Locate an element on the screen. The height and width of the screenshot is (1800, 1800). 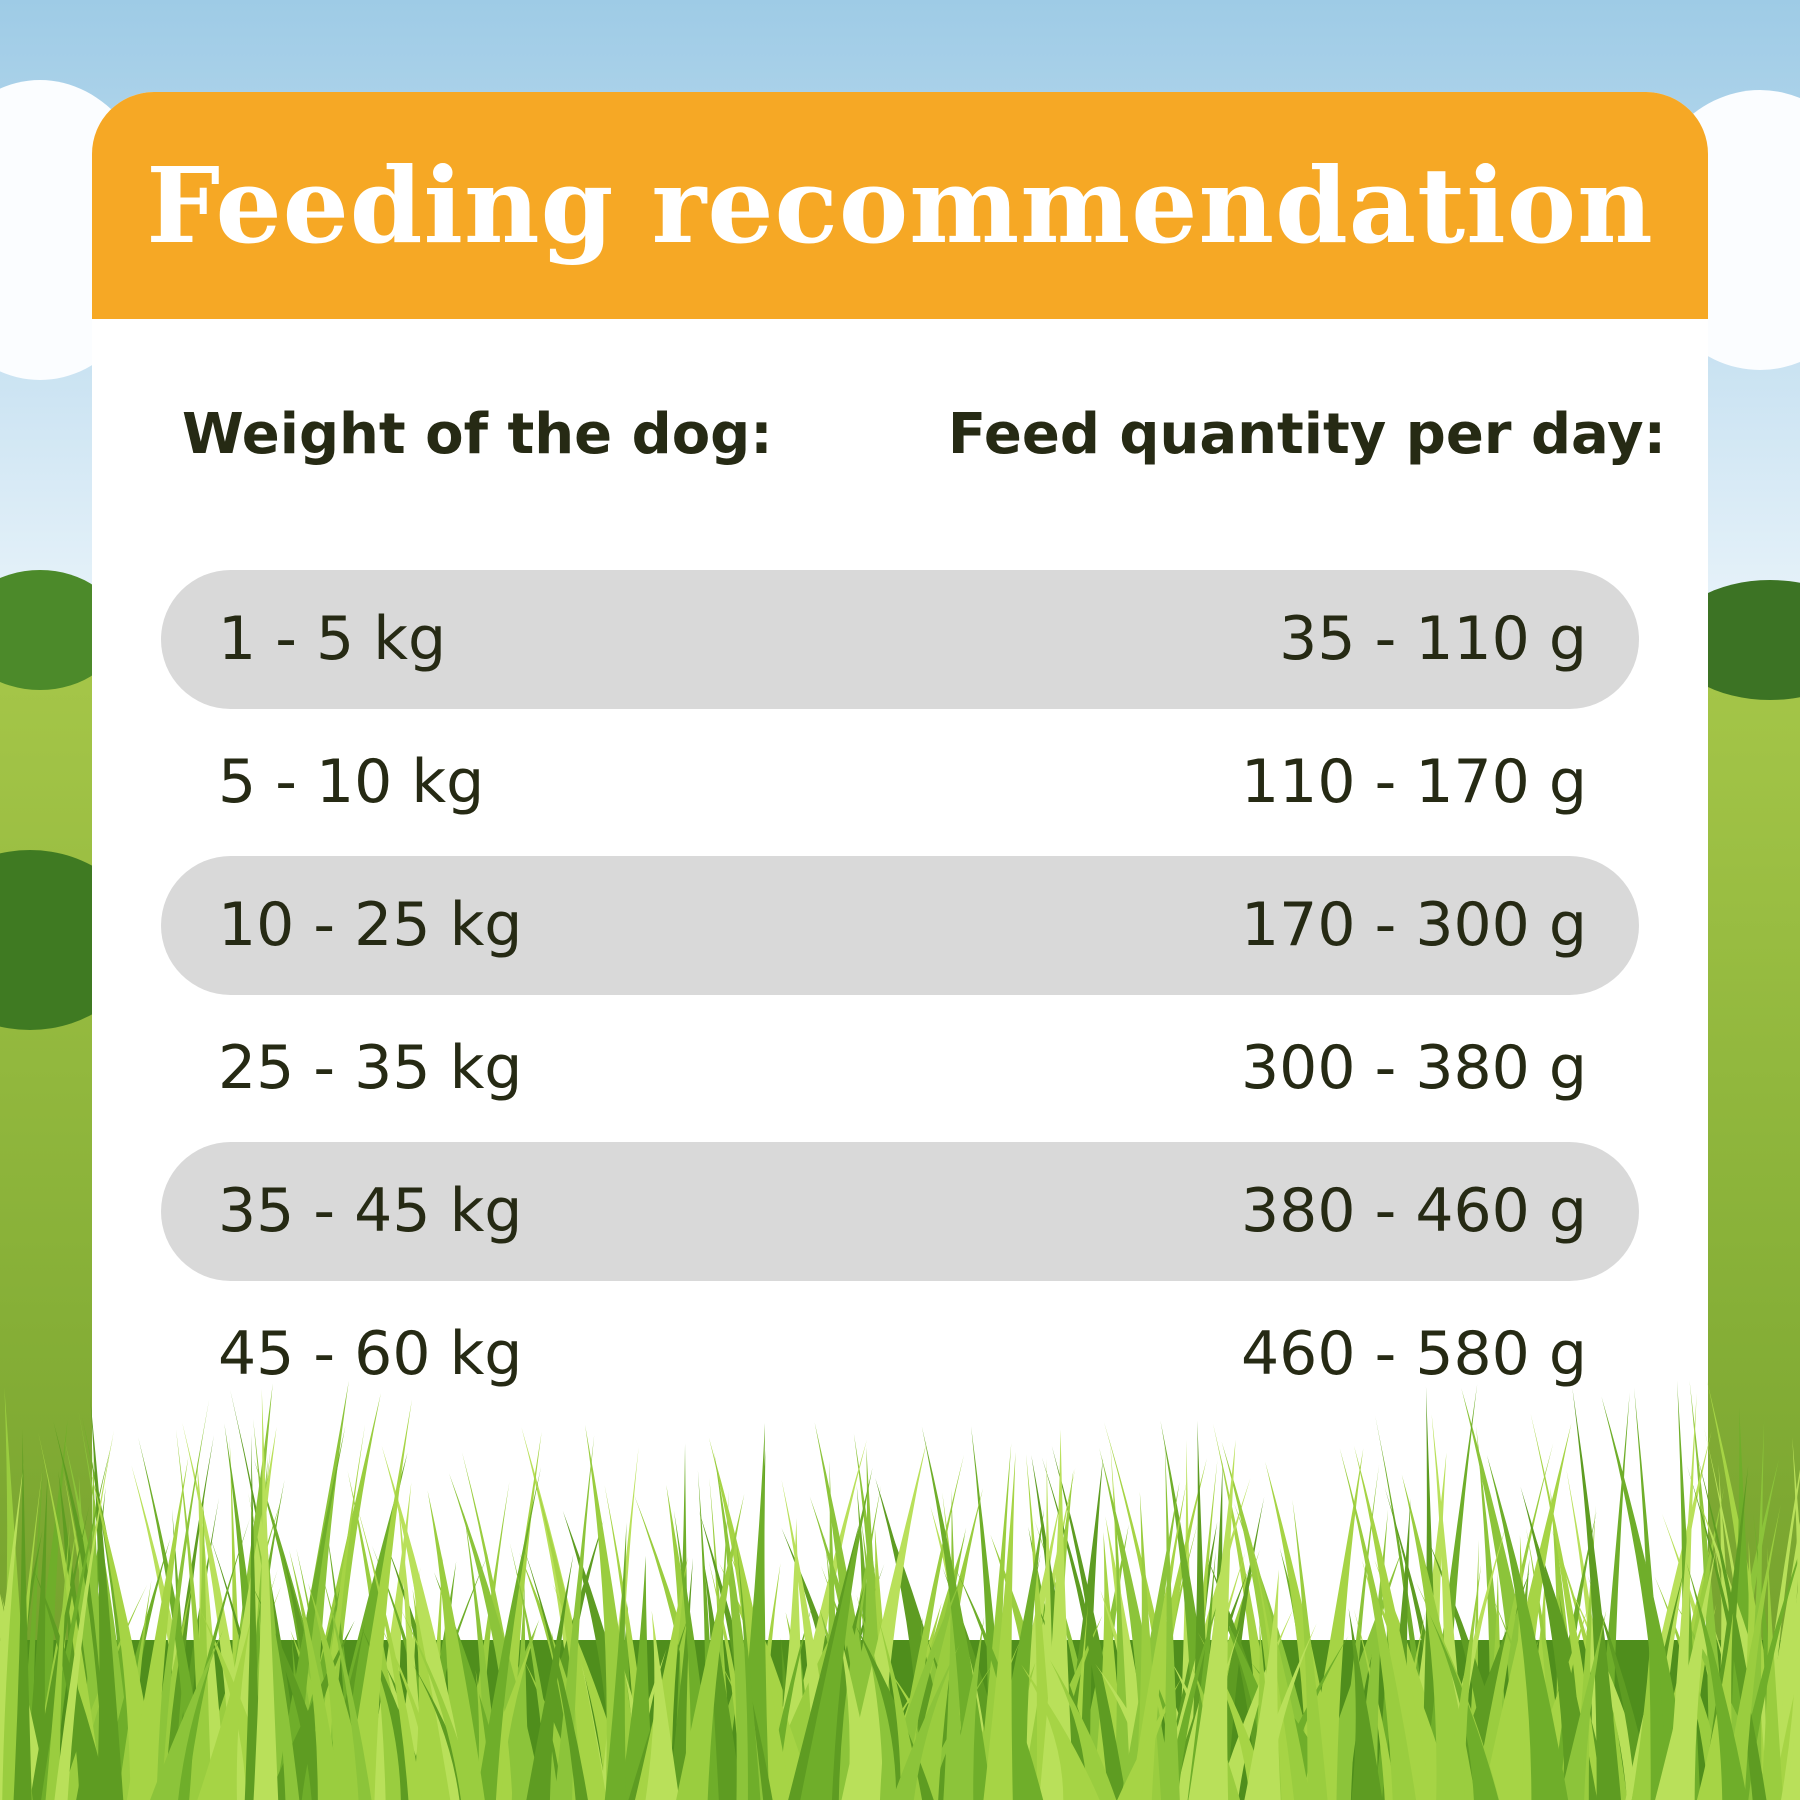
table-cell: 300 - 380 g is located at coordinates (1414, 1068).